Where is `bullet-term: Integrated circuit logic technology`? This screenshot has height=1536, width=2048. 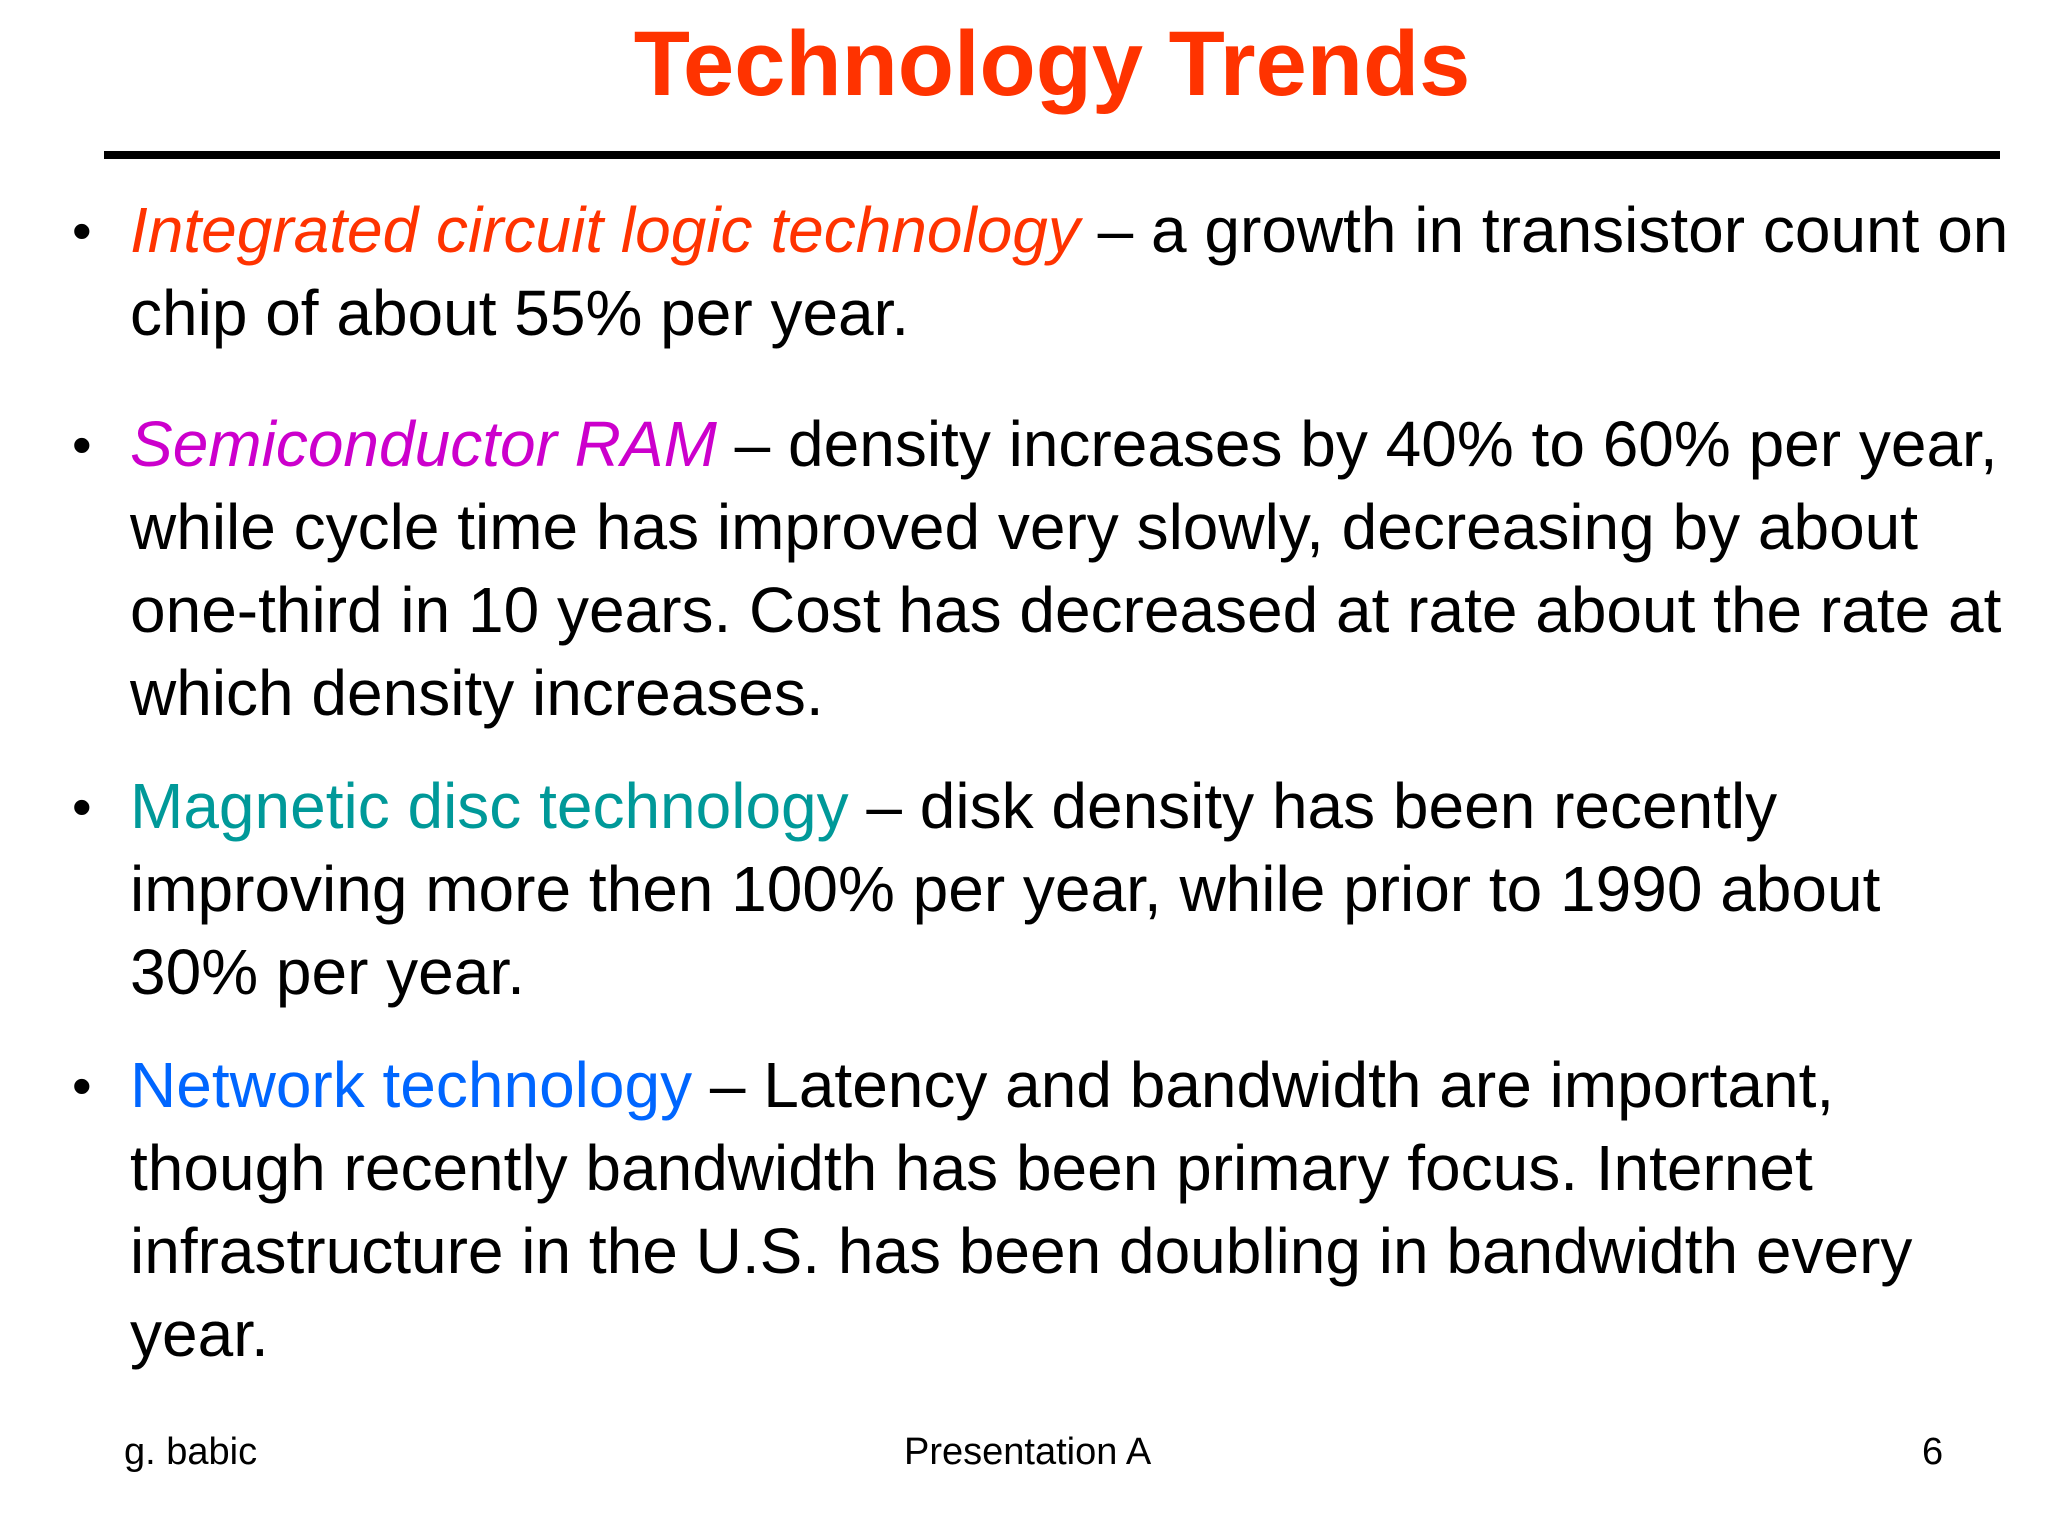 bullet-term: Integrated circuit logic technology is located at coordinates (605, 230).